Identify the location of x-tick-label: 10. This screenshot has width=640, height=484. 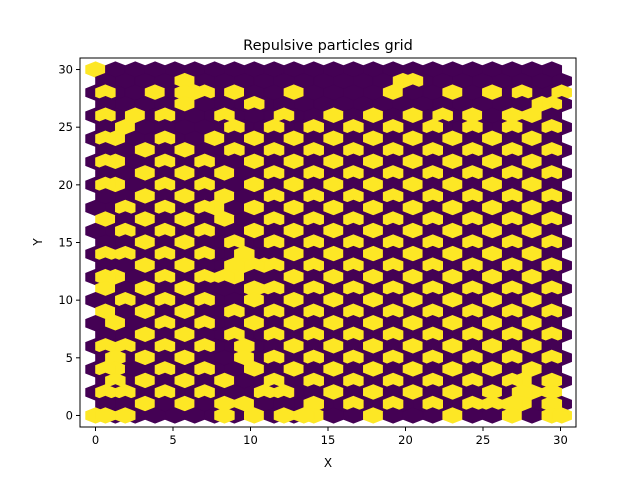
(250, 440).